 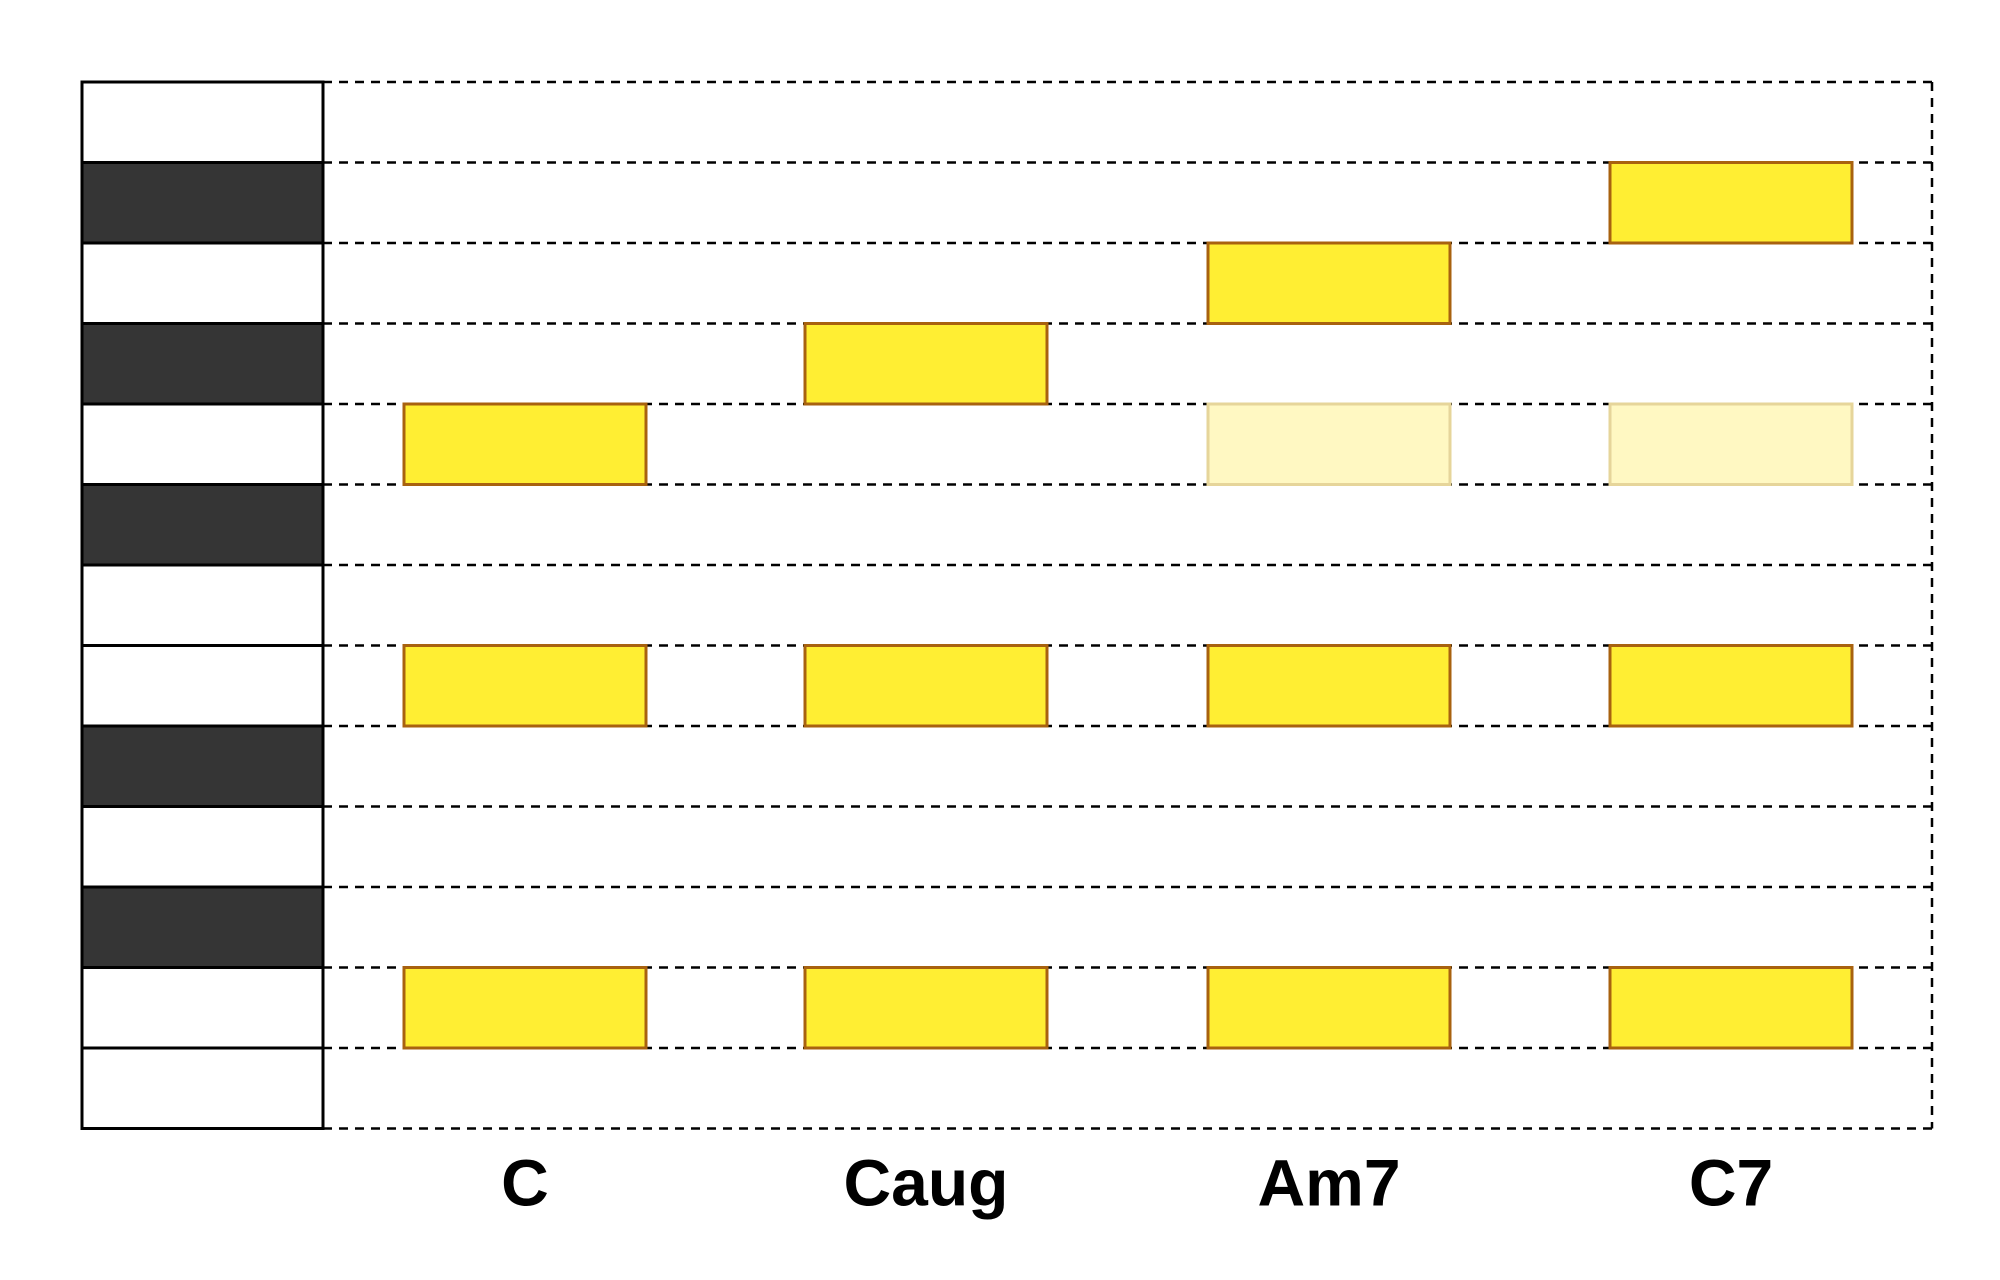 What do you see at coordinates (926, 1182) in the screenshot?
I see `chord-label: Caug` at bounding box center [926, 1182].